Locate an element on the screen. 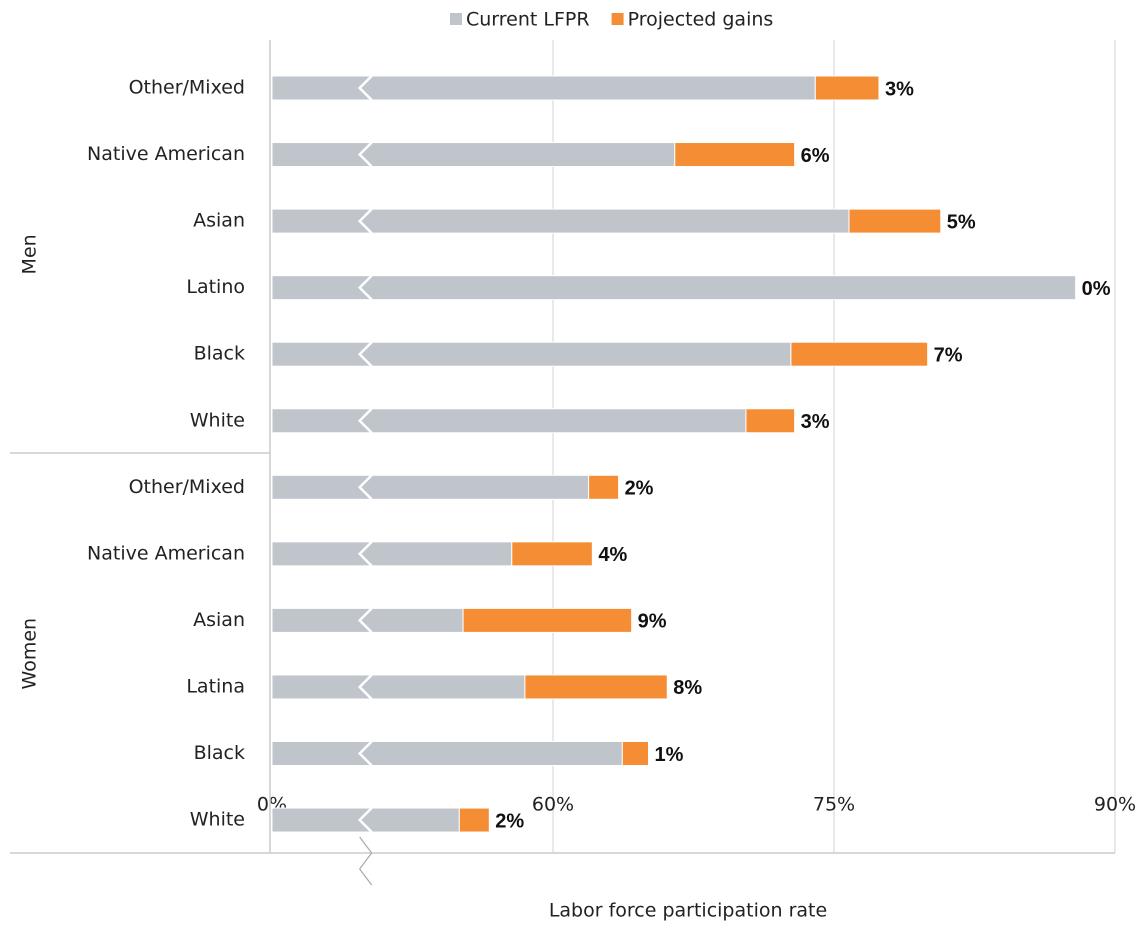 The height and width of the screenshot is (949, 1146). x-tick-label: 60% is located at coordinates (553, 805).